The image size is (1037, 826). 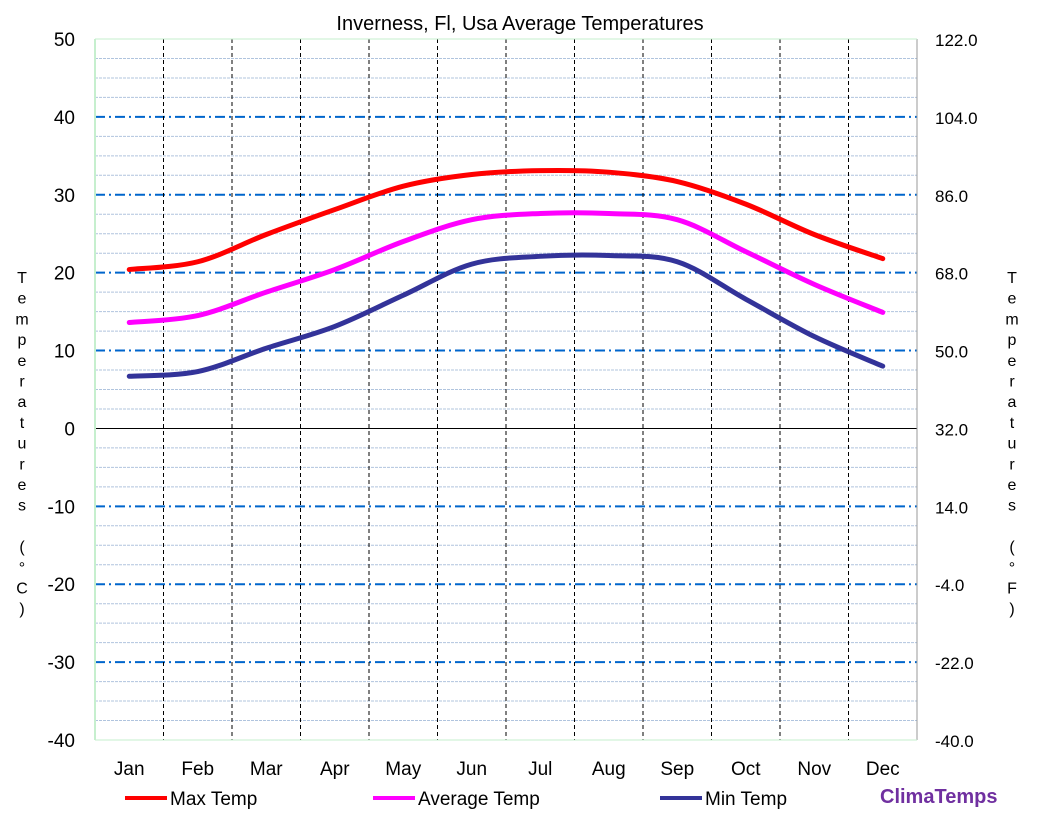 I want to click on chart-title: Inverness, Fl, Usa Average Temperatures, so click(x=519, y=24).